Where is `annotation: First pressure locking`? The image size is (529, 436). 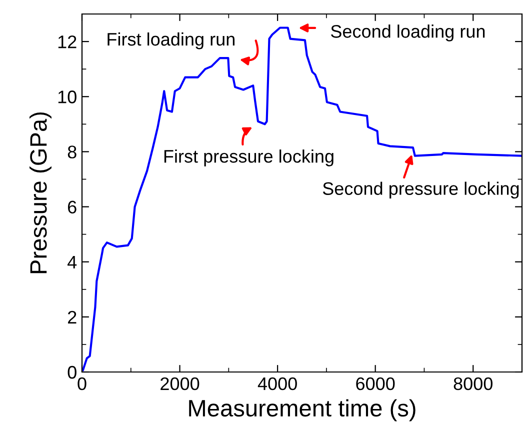
annotation: First pressure locking is located at coordinates (249, 158).